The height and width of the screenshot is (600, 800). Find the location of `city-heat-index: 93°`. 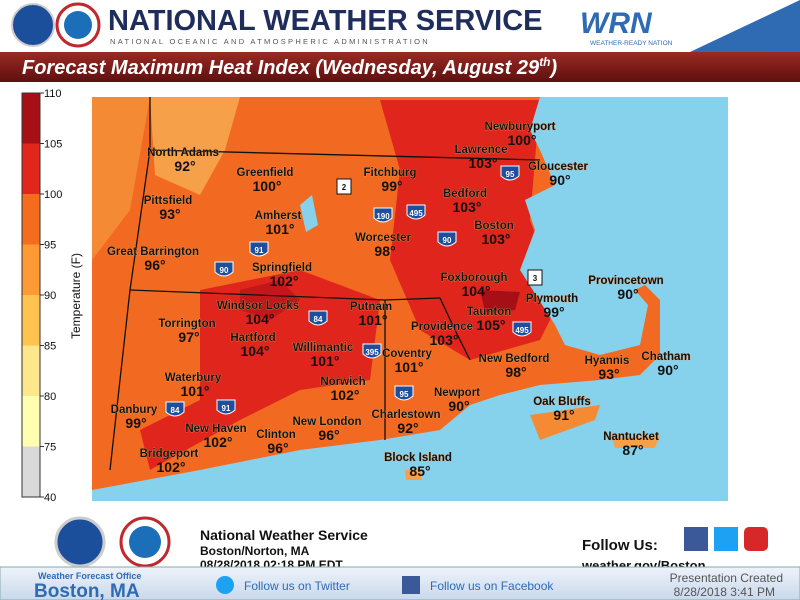

city-heat-index: 93° is located at coordinates (169, 214).